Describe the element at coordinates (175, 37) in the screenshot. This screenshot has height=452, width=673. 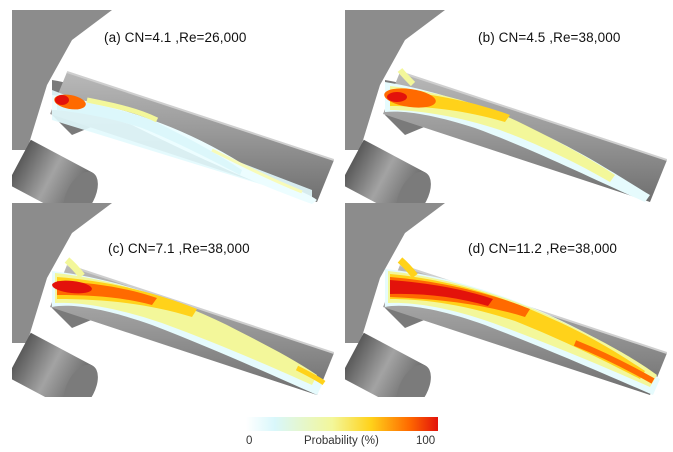
I see `panel-label-a: (a) CN=4.1 ,Re=26,000` at that location.